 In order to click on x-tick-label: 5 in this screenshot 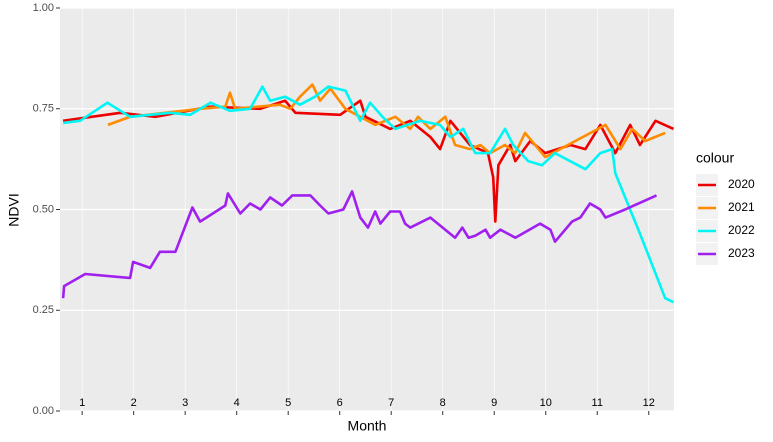, I will do `click(288, 403)`.